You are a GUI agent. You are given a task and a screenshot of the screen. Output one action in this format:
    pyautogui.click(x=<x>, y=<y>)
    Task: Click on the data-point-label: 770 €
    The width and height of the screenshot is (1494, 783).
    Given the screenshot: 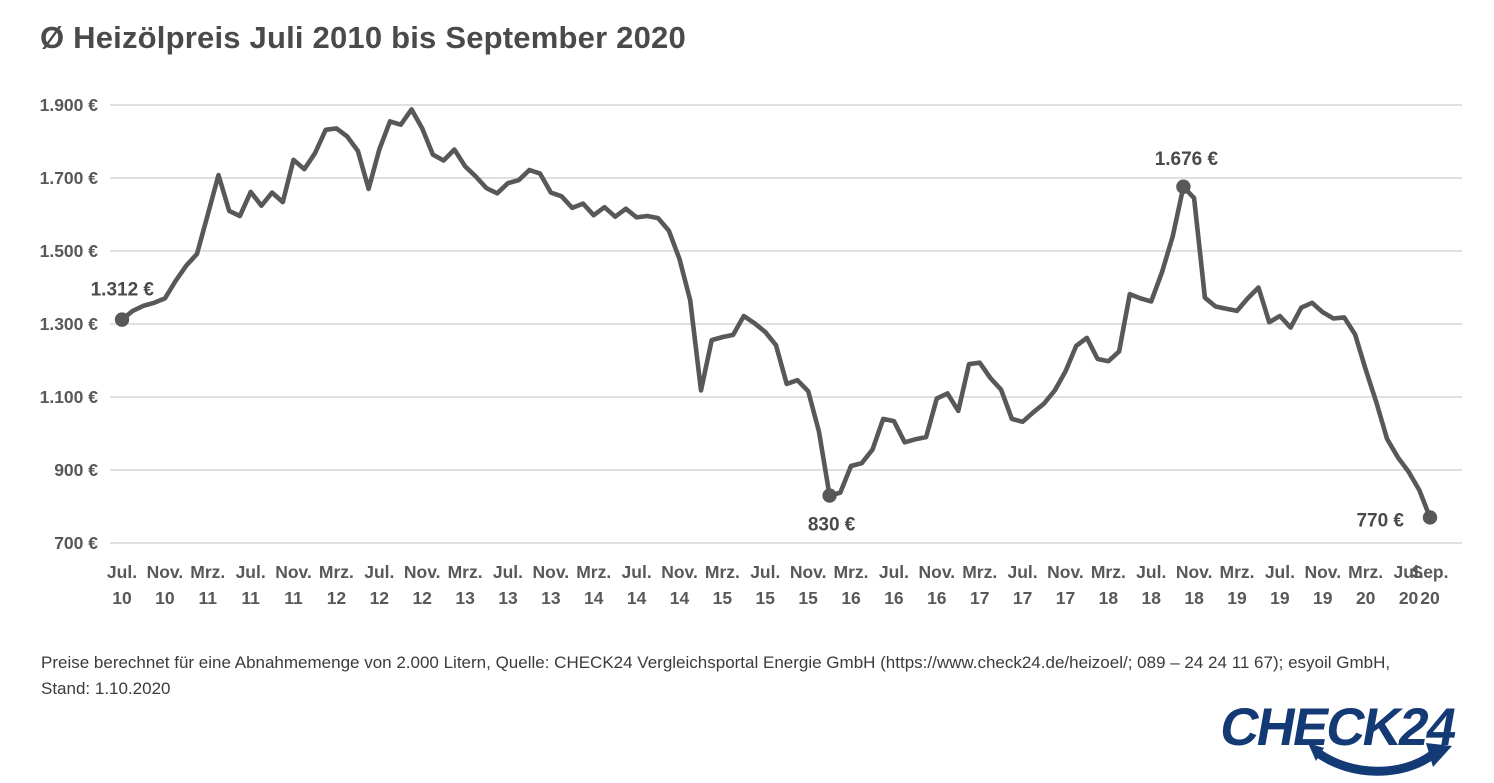 What is the action you would take?
    pyautogui.click(x=1380, y=520)
    